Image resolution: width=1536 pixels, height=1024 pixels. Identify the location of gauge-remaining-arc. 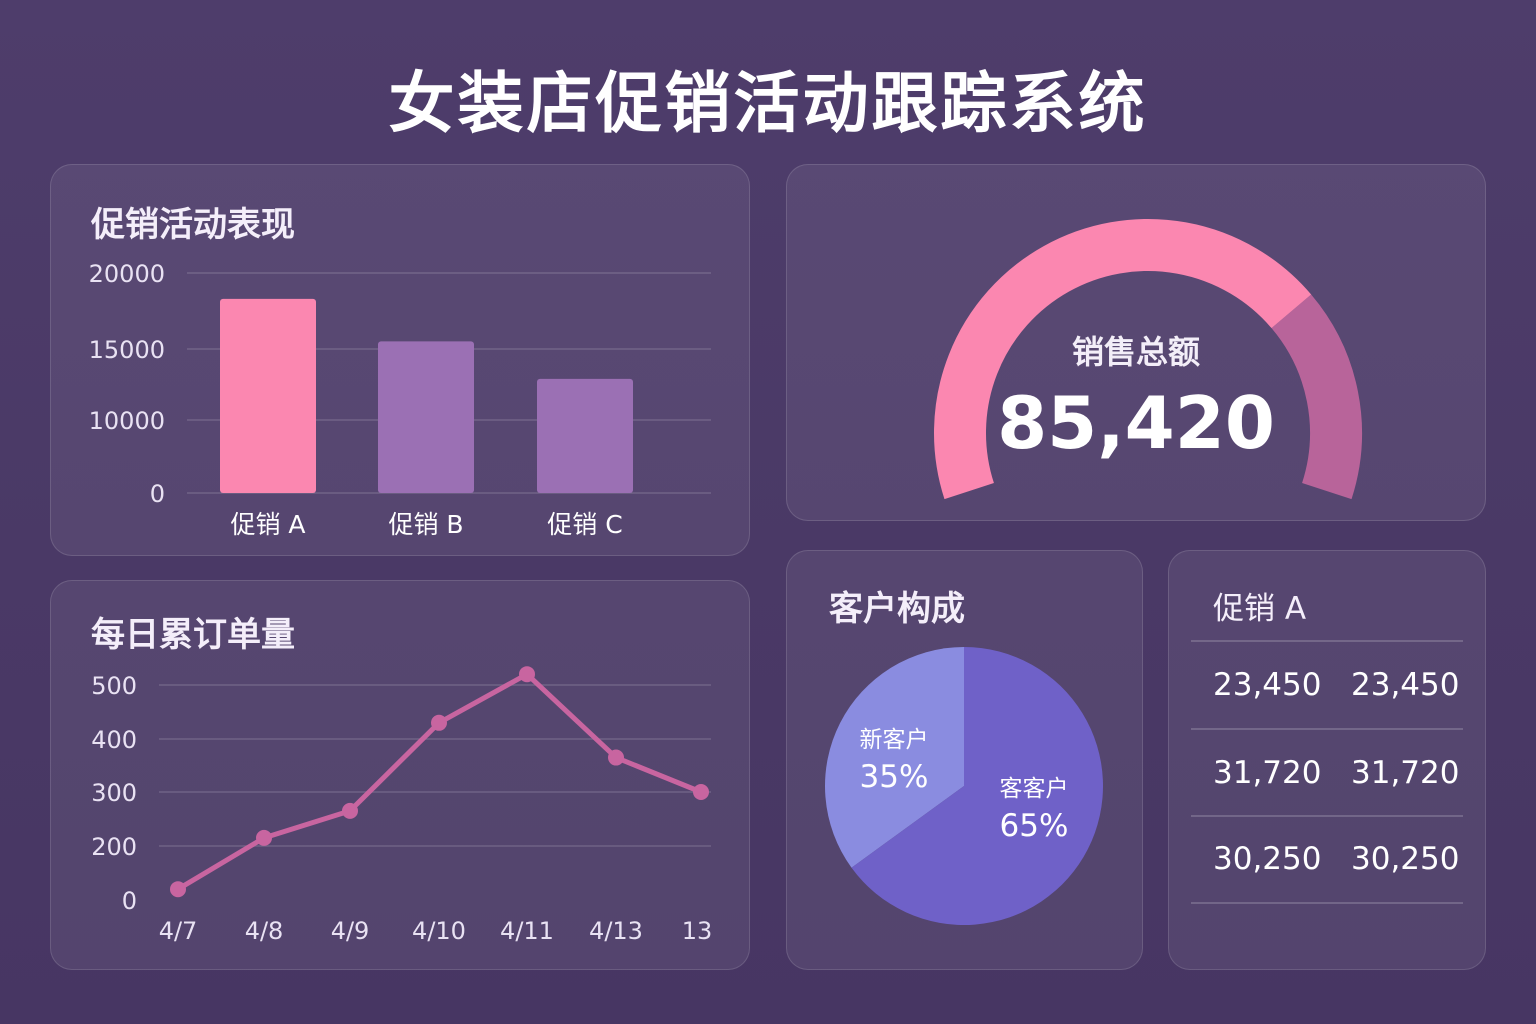
(1316, 397).